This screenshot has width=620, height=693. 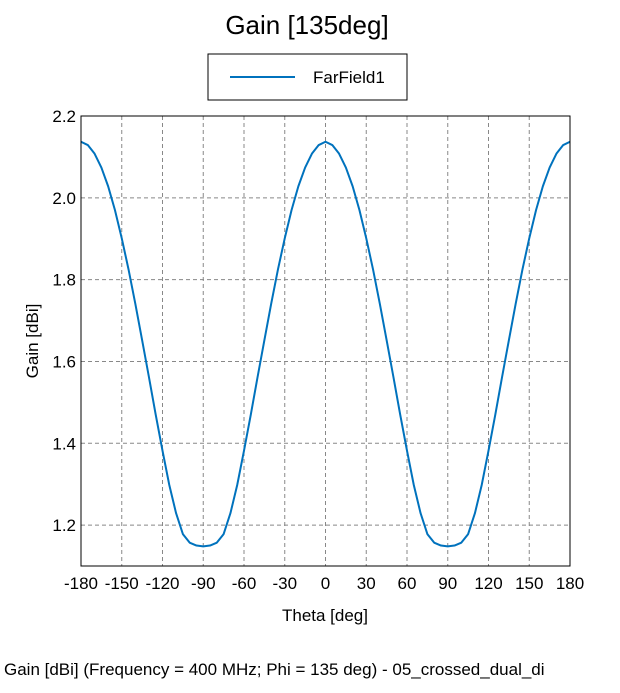 What do you see at coordinates (307, 77) in the screenshot?
I see `legend: FarField1` at bounding box center [307, 77].